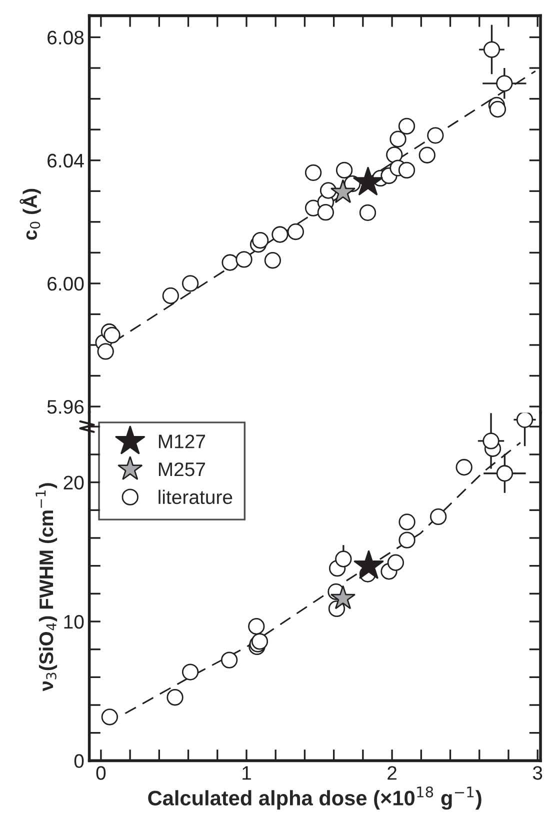 This screenshot has width=545, height=816. I want to click on x-tick-label: 2, so click(392, 773).